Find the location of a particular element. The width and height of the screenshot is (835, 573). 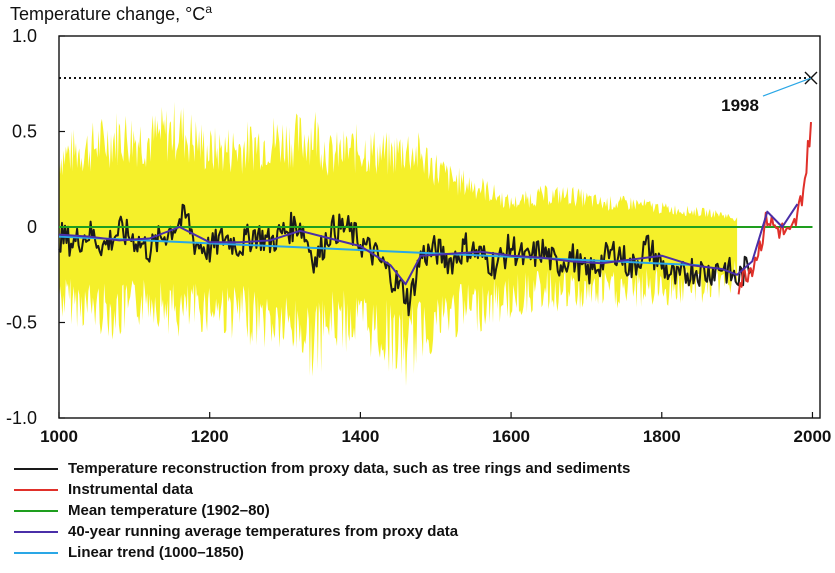

legend-label-linear-trend: Linear trend (1000–1850) is located at coordinates (156, 552).